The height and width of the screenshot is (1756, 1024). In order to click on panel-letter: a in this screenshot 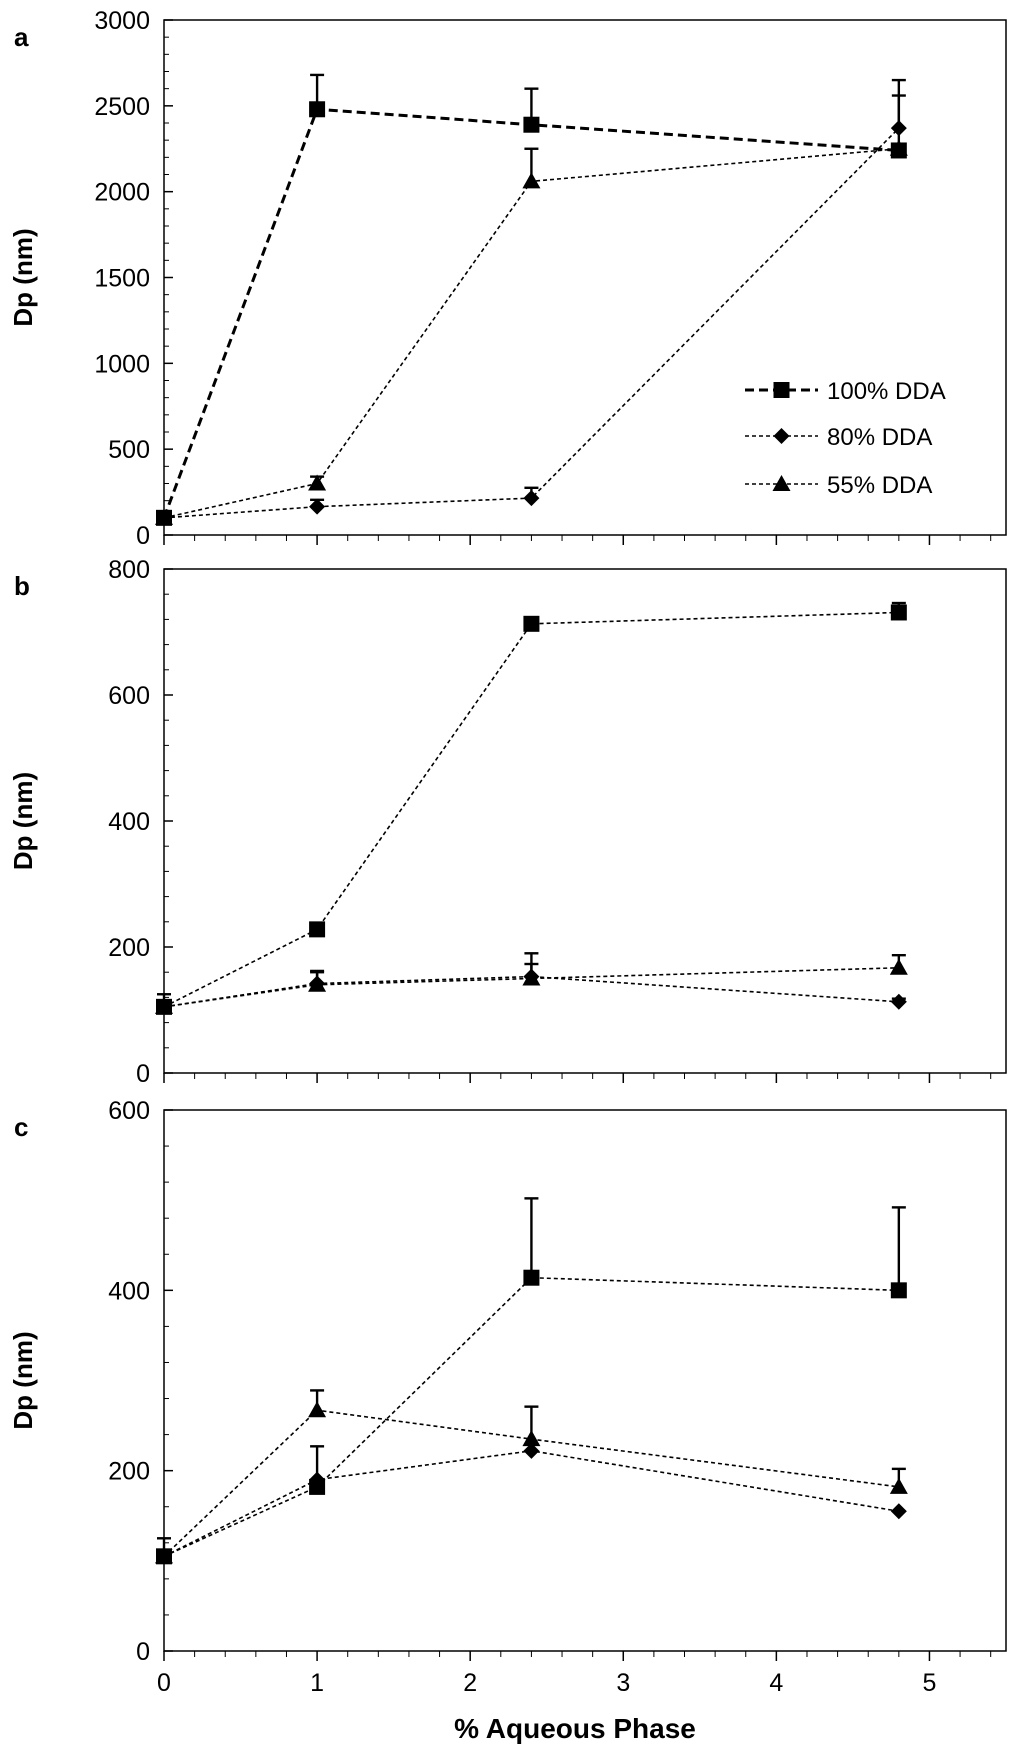, I will do `click(21, 37)`.